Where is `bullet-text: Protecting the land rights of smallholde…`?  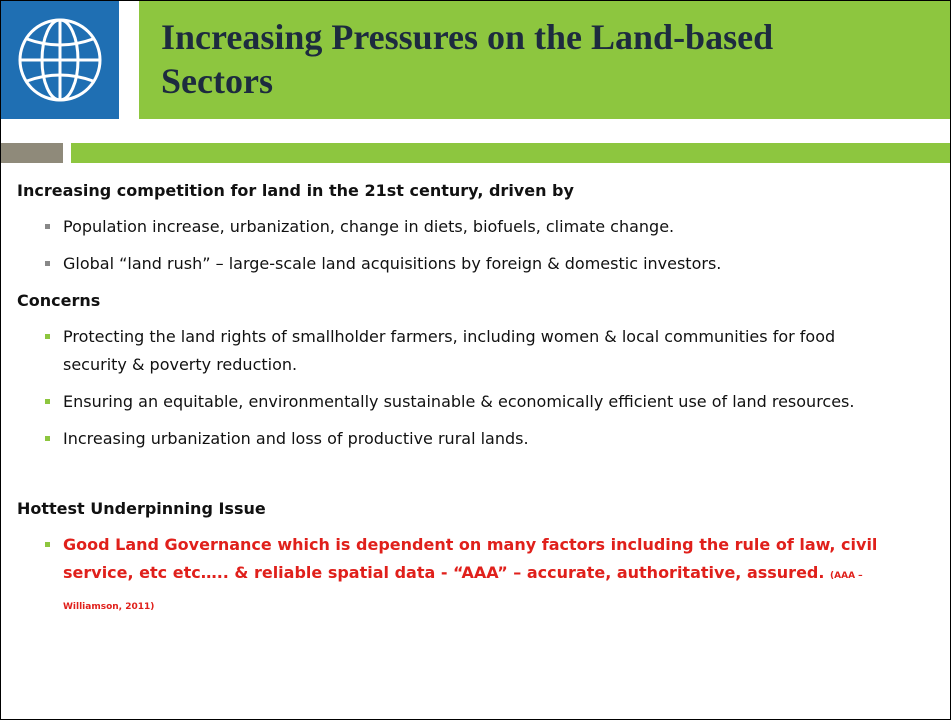
bullet-text: Protecting the land rights of smallholde… is located at coordinates (449, 350).